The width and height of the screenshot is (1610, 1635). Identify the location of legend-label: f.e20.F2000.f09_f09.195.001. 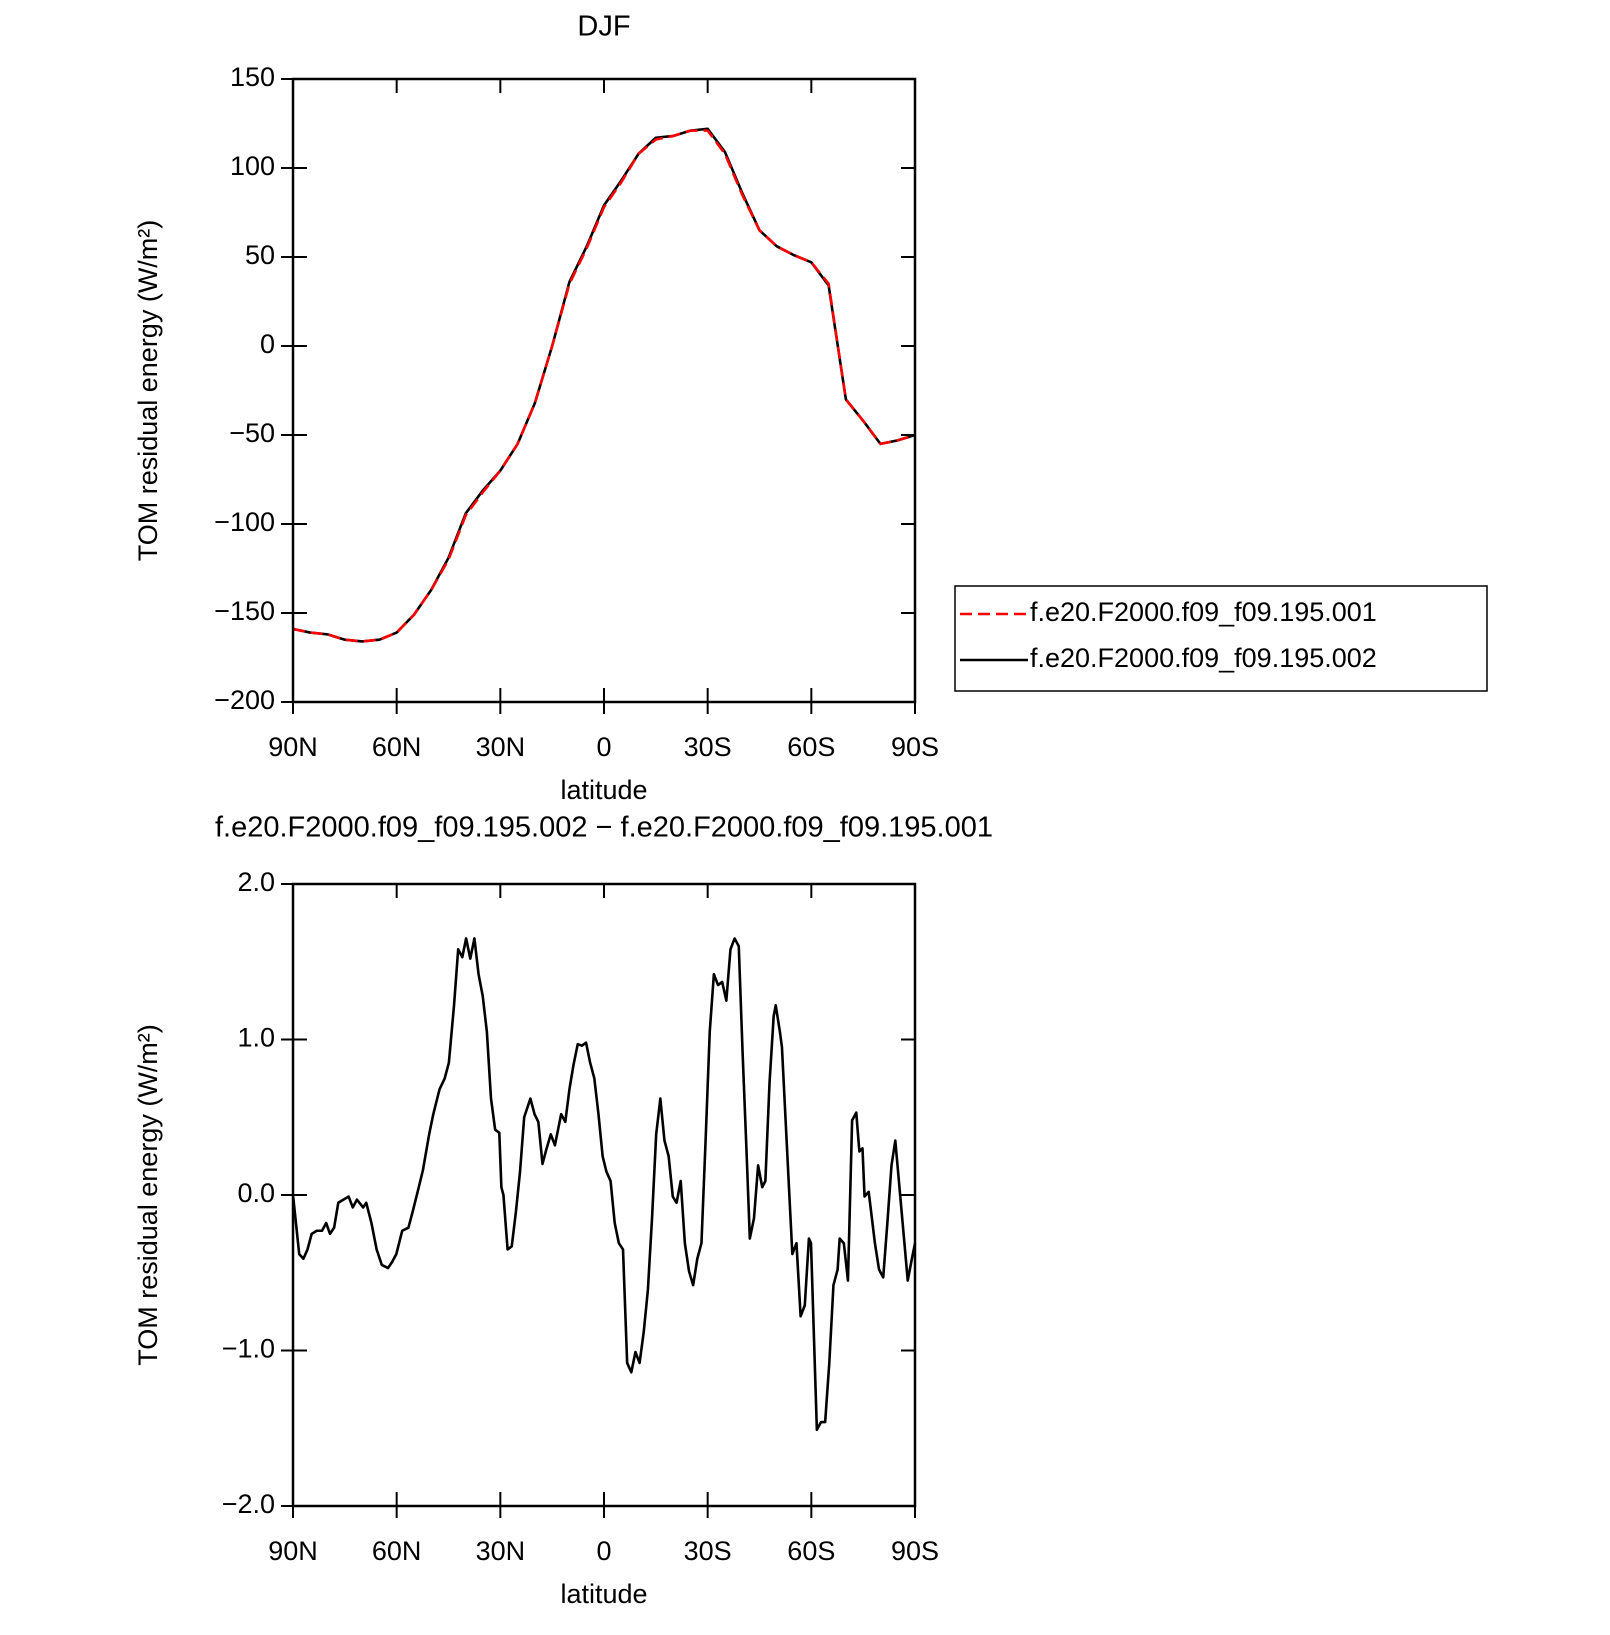
(1203, 612).